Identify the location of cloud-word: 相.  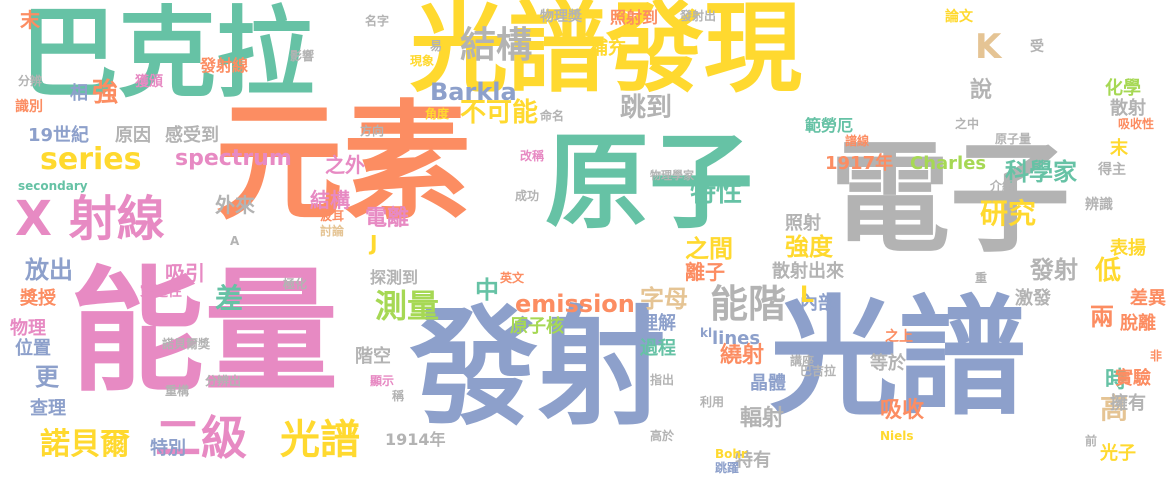
(79, 93).